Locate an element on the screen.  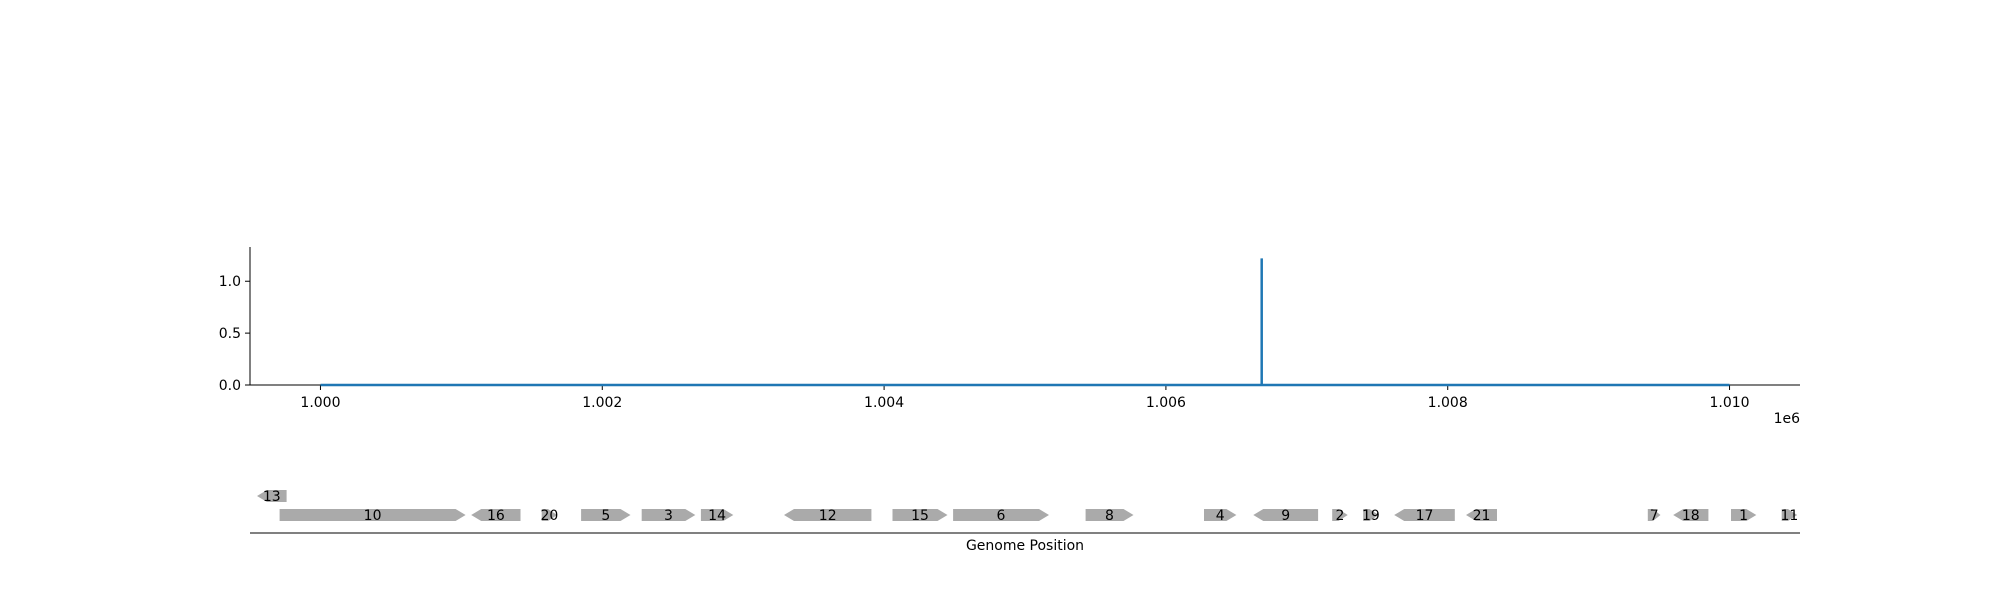
gene-label: 14 is located at coordinates (717, 516).